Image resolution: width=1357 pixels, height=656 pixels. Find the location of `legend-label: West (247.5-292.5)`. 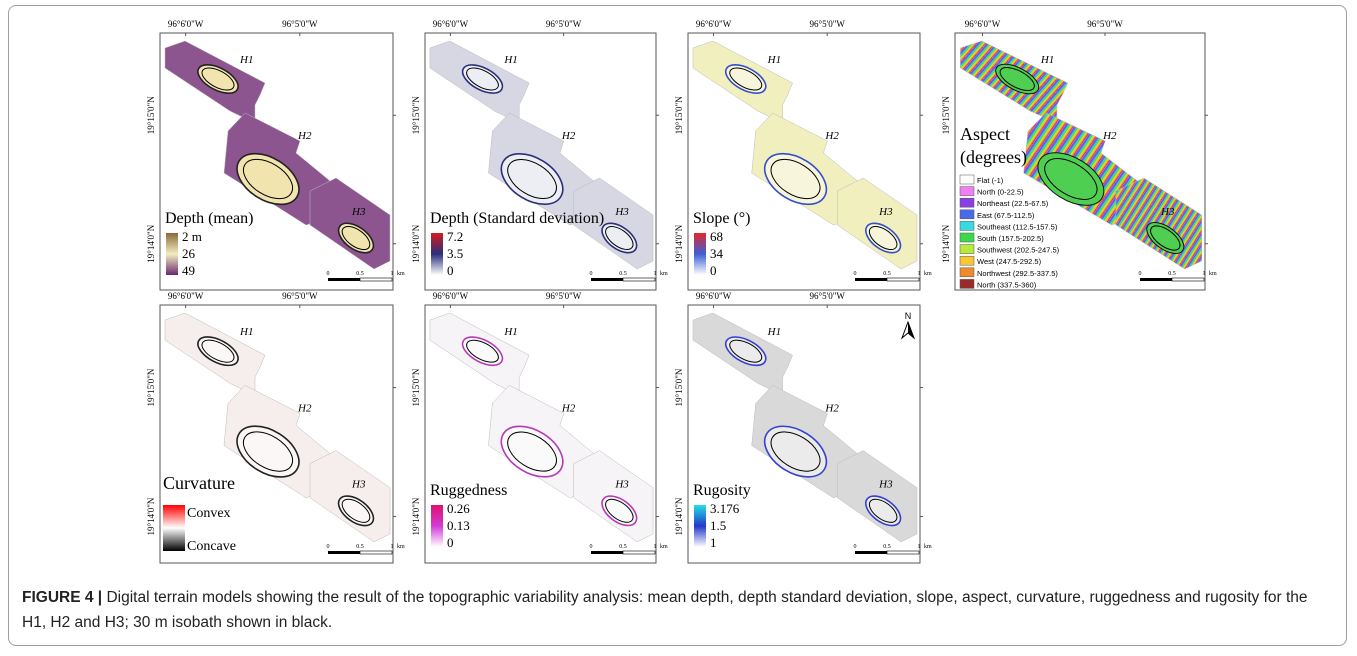

legend-label: West (247.5-292.5) is located at coordinates (1009, 261).